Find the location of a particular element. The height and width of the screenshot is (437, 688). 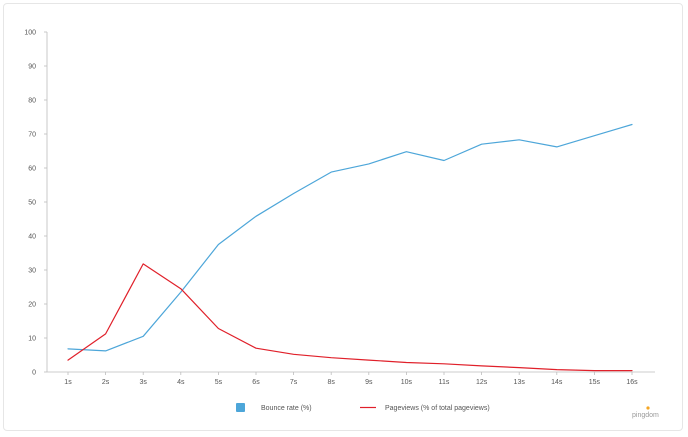

y-tick-label: 10 is located at coordinates (32, 339).